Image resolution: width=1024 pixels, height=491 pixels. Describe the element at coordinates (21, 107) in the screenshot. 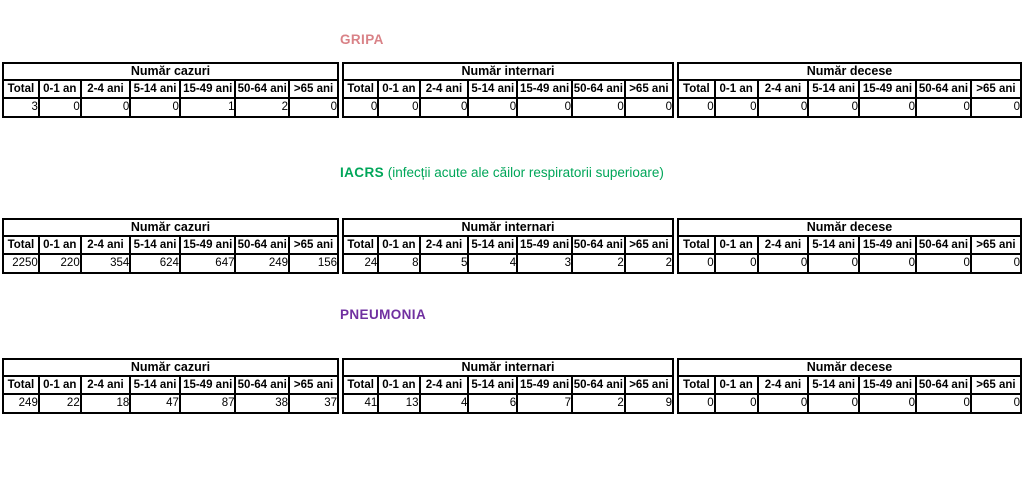

I see `value-cell: 3` at that location.